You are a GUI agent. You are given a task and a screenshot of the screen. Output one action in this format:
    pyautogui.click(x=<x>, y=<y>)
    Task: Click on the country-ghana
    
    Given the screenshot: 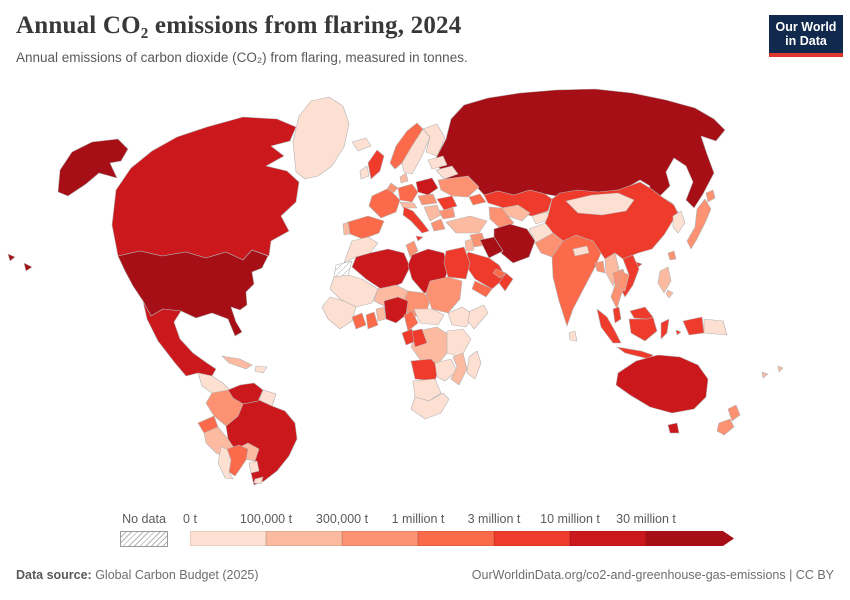 What is the action you would take?
    pyautogui.click(x=372, y=320)
    